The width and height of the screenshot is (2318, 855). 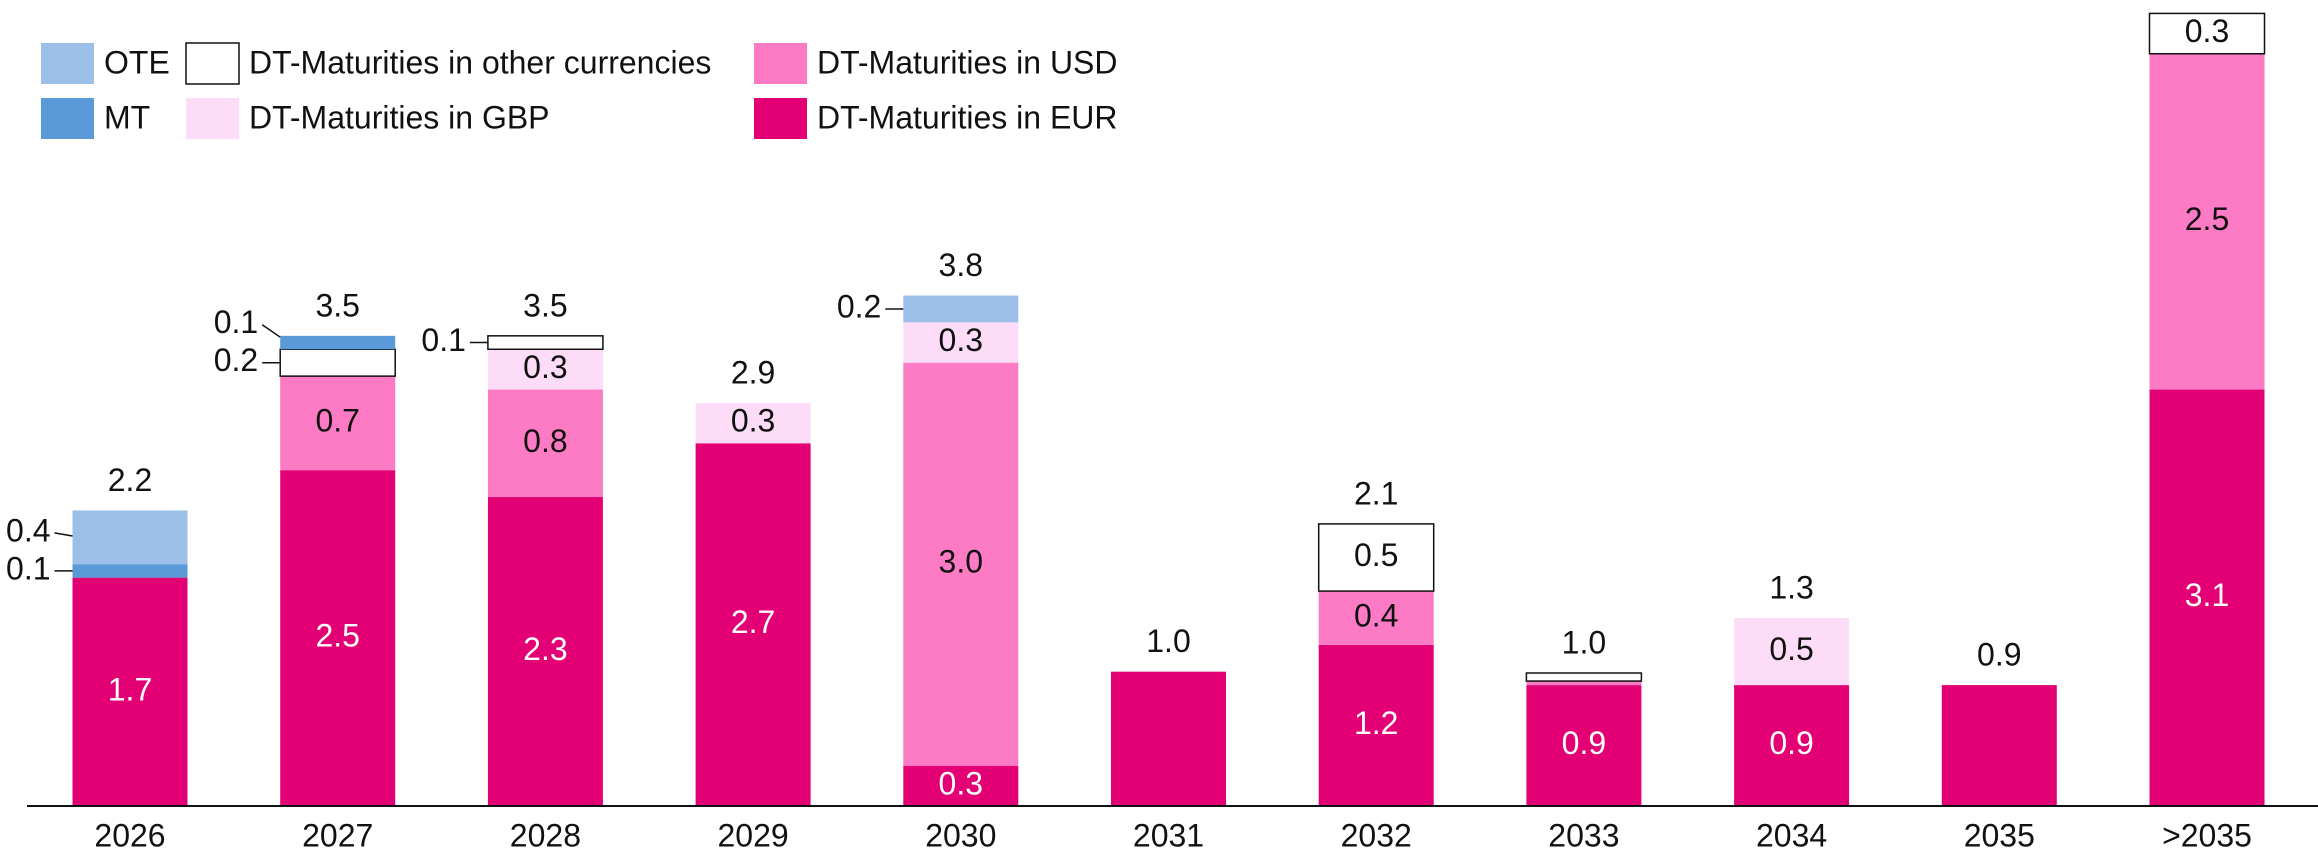 I want to click on legend-label: DT-Maturities in USD, so click(x=967, y=62).